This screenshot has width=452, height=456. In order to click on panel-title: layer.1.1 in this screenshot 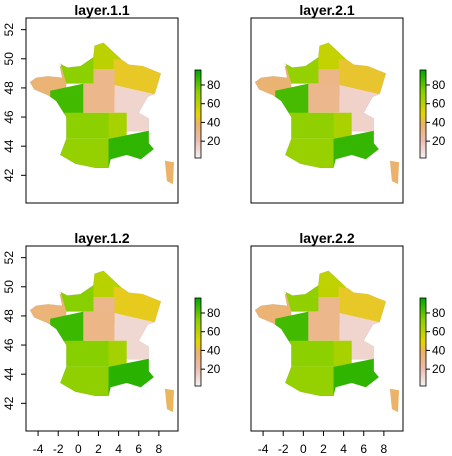, I will do `click(101, 10)`.